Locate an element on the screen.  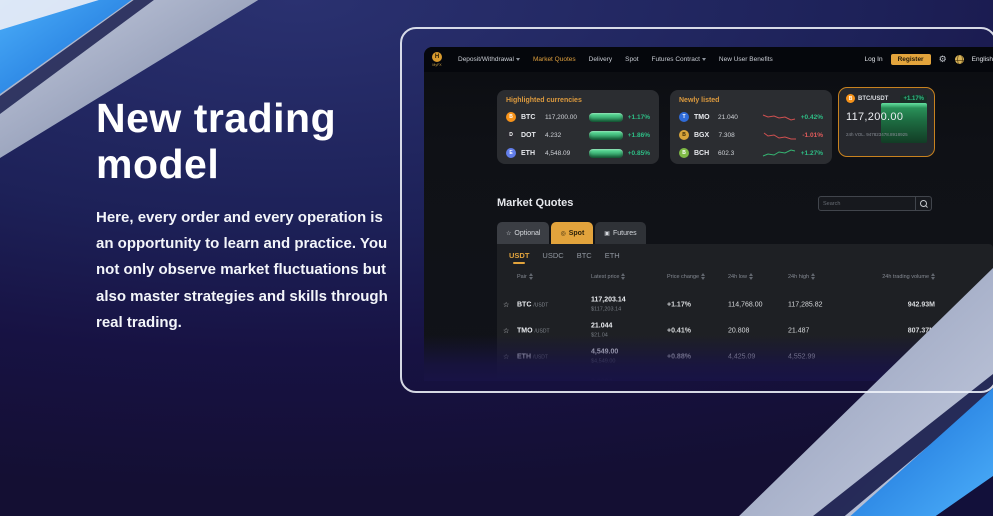
tab-spot: ◎ Spot is located at coordinates (572, 233).